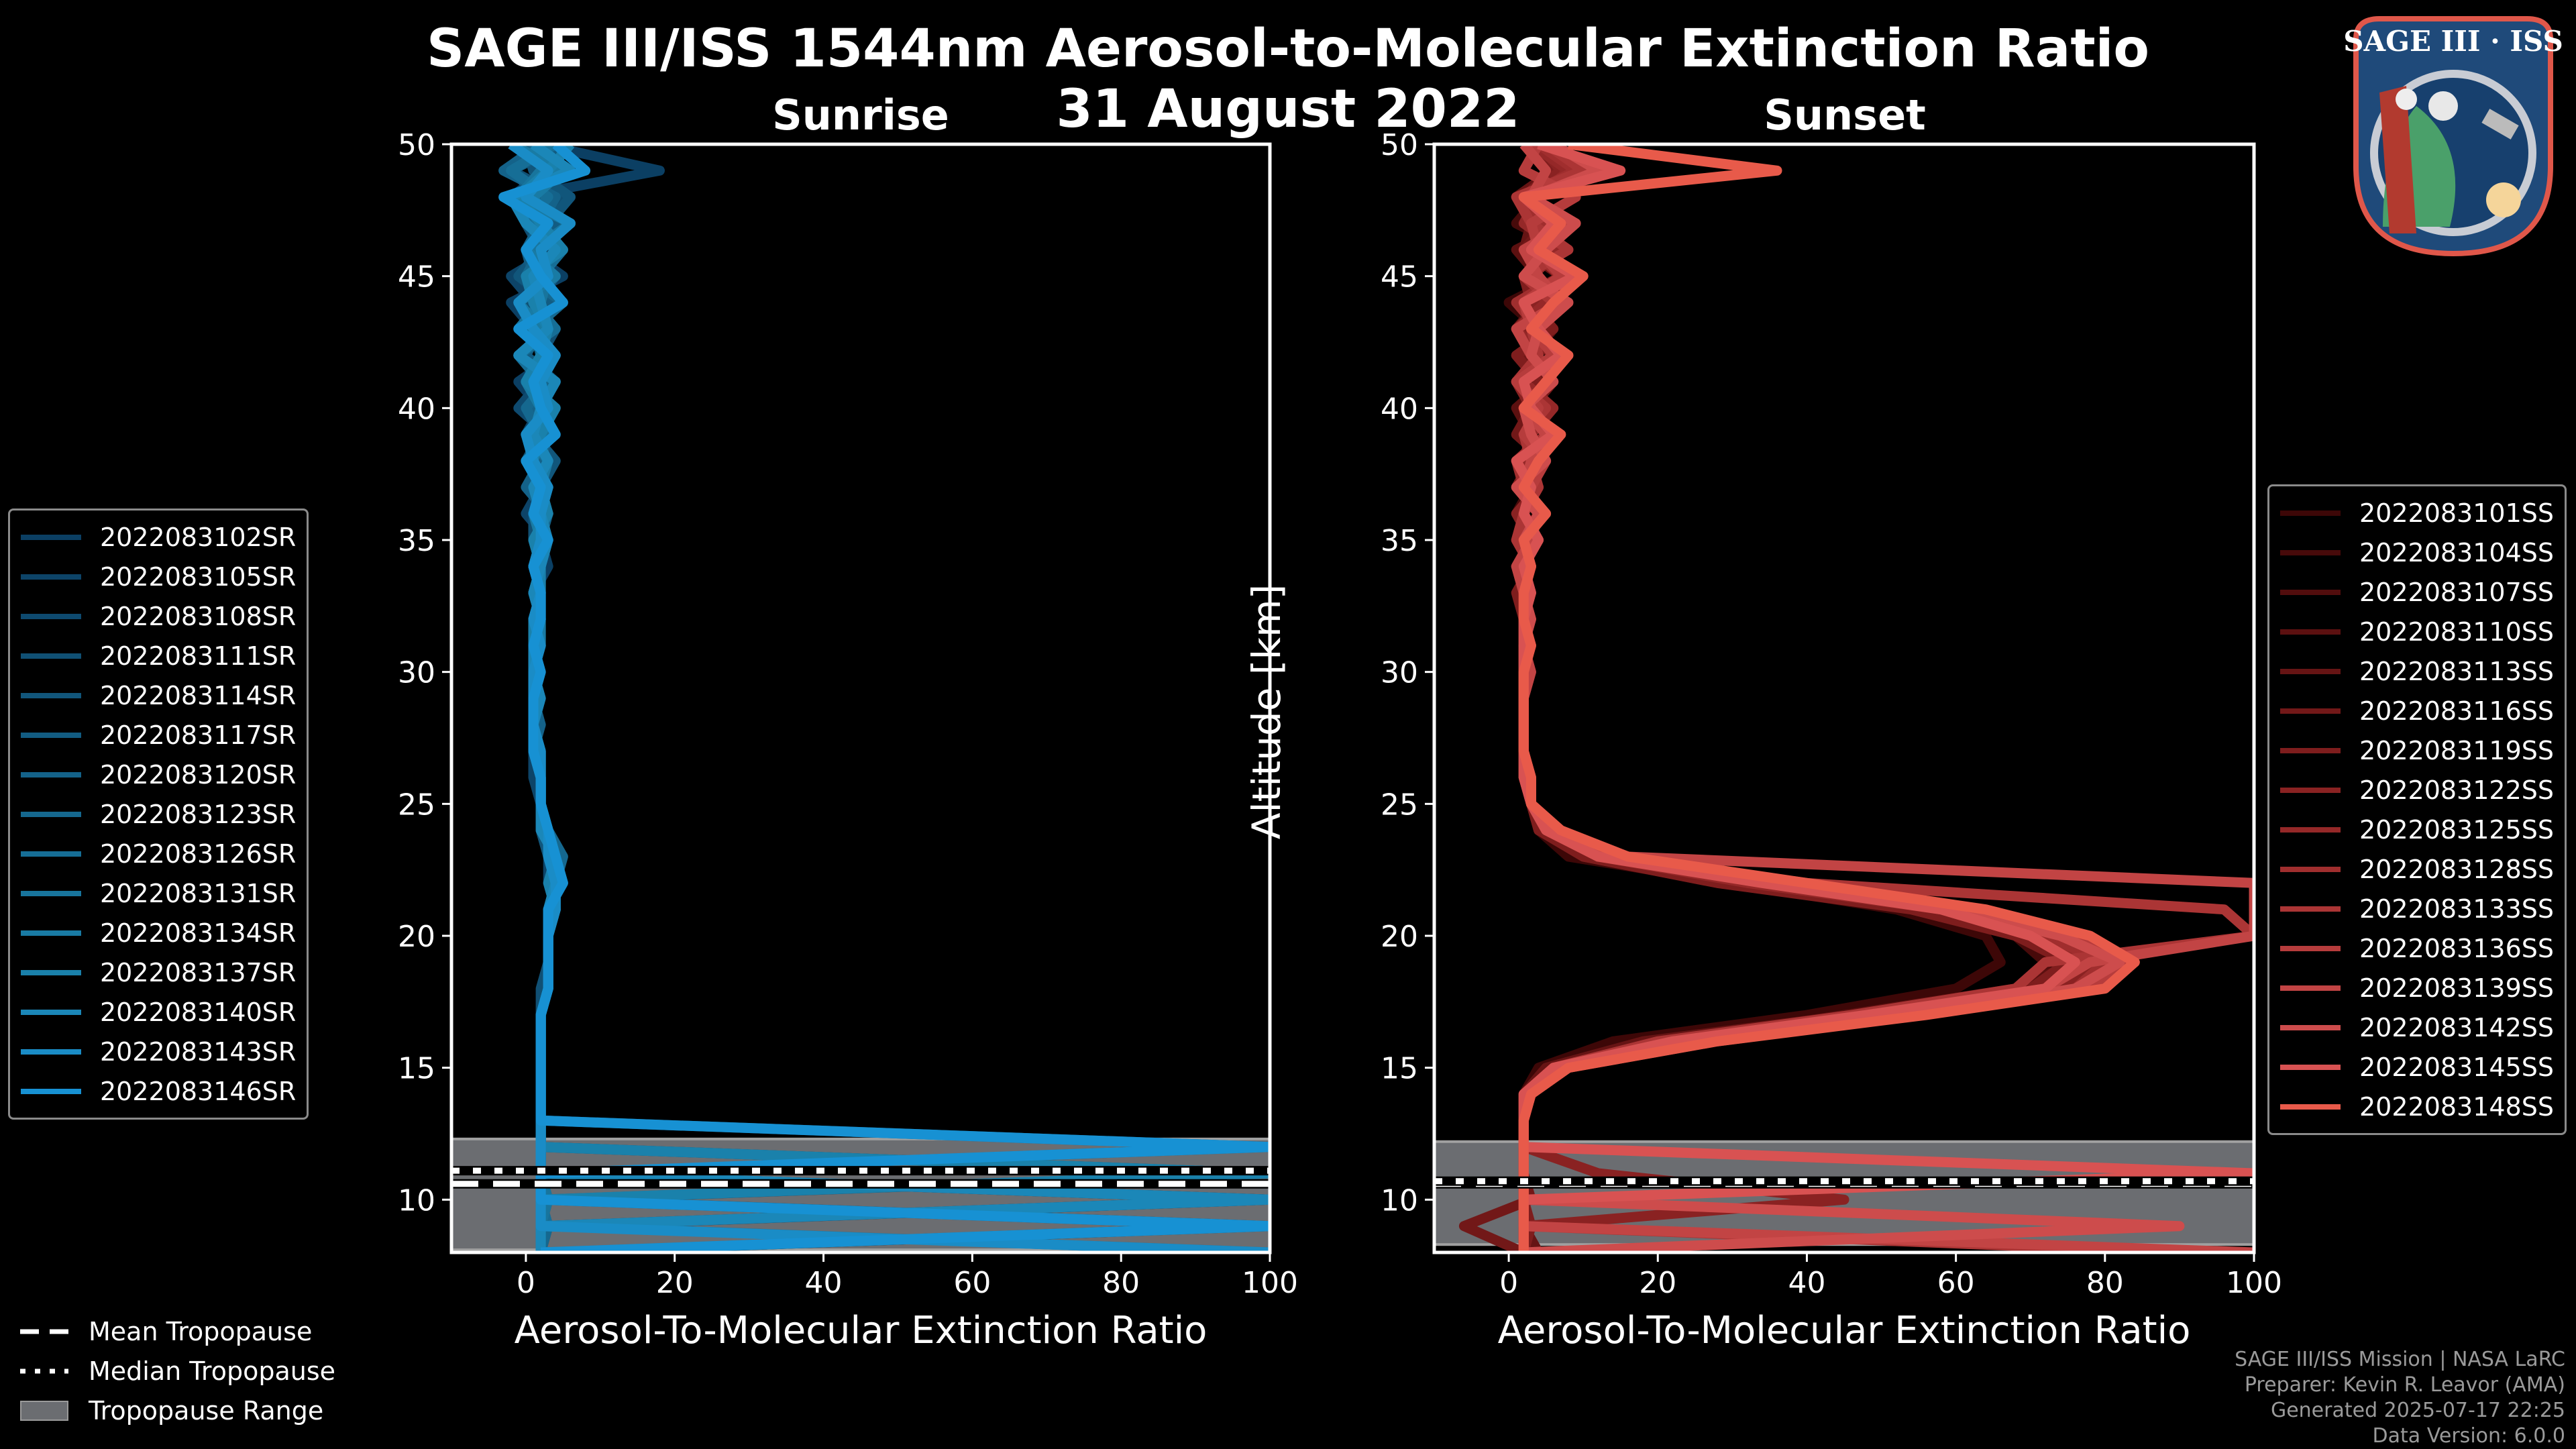 This screenshot has height=1449, width=2576. What do you see at coordinates (158, 933) in the screenshot?
I see `legend-item: 2022083134SR` at bounding box center [158, 933].